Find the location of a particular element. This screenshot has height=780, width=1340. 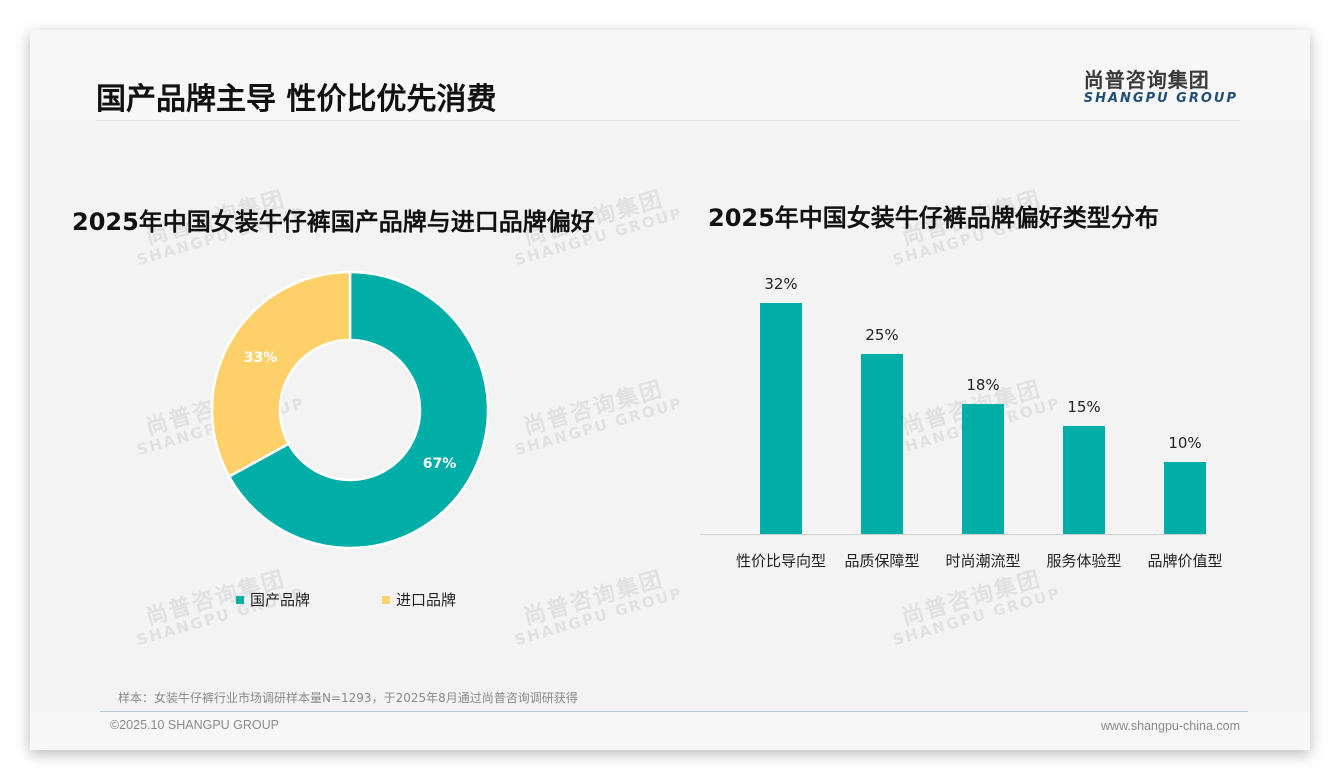

legend-label: 国产品牌 is located at coordinates (280, 600).